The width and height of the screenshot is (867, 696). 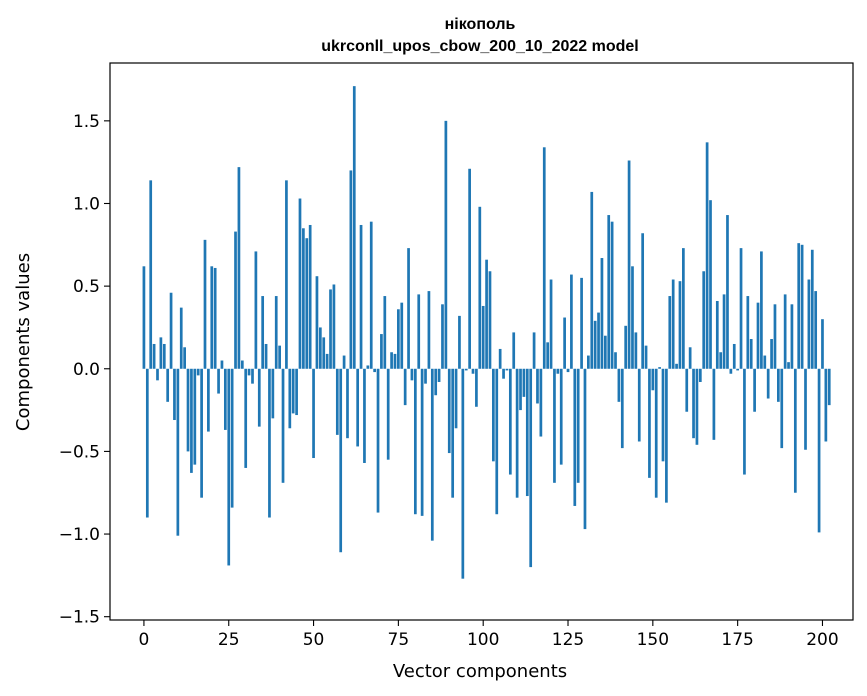 What do you see at coordinates (86, 370) in the screenshot?
I see `y-tick-label: 0.0` at bounding box center [86, 370].